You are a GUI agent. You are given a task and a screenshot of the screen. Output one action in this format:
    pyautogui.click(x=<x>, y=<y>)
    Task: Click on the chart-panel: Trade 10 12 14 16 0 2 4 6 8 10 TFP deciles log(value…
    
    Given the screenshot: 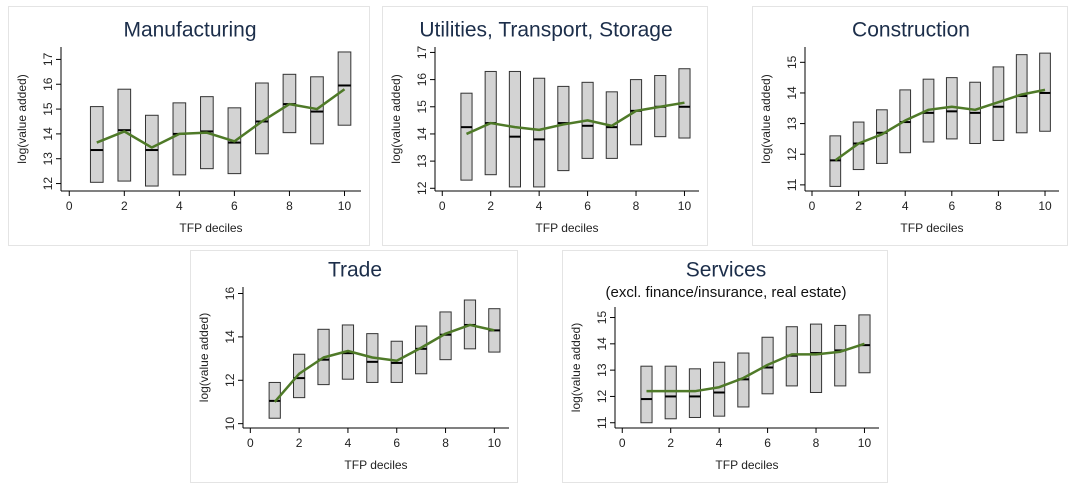 What is the action you would take?
    pyautogui.click(x=354, y=366)
    